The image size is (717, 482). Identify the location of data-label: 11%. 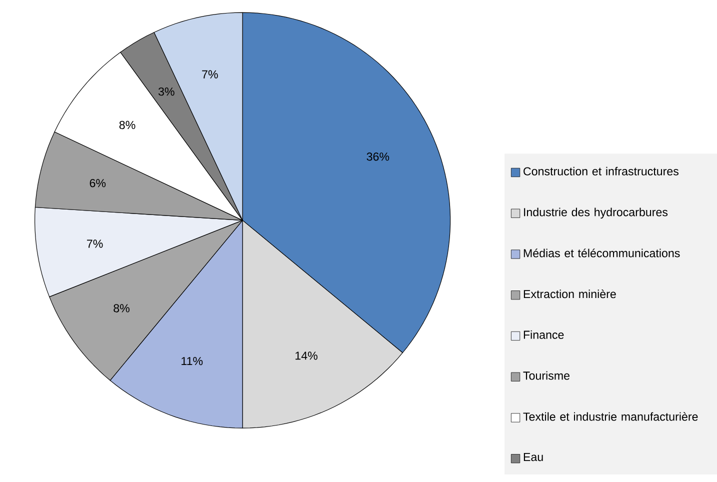
(192, 361).